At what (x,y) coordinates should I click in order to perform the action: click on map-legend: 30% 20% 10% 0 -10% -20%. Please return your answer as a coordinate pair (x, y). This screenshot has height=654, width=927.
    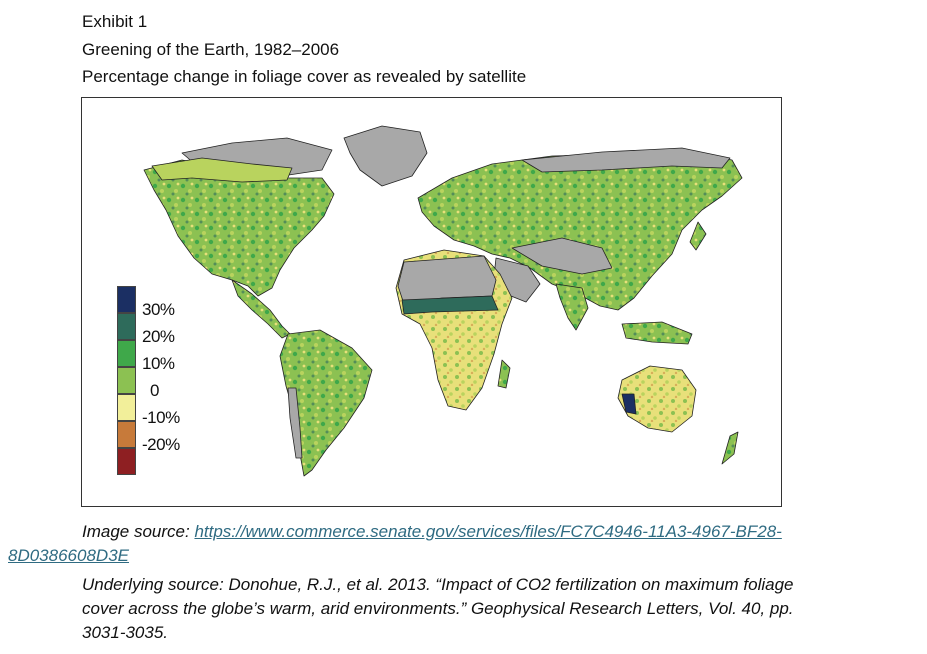
    Looking at the image, I should click on (162, 384).